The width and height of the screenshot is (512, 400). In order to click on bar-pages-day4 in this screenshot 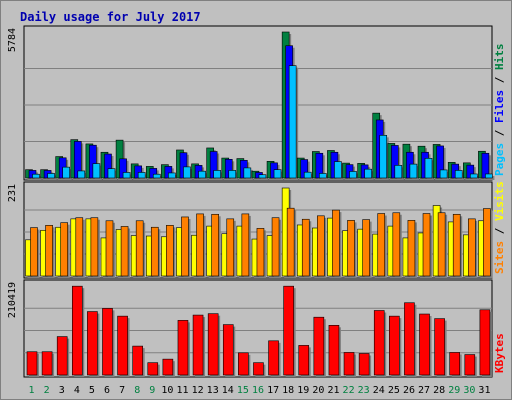, I will do `click(81, 174)`.